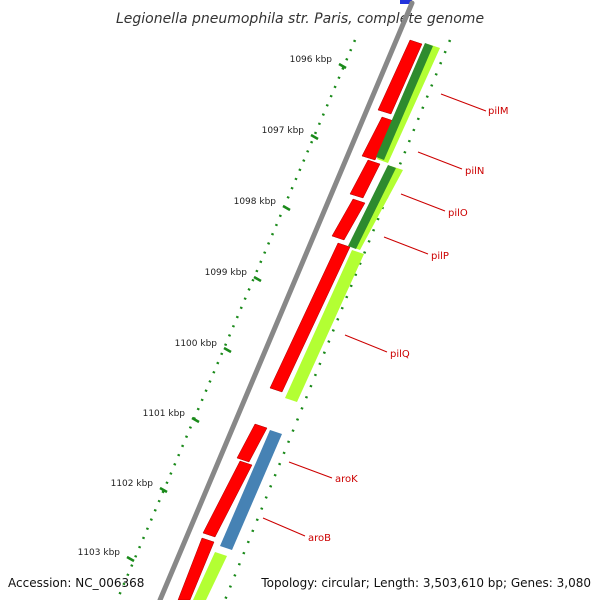  What do you see at coordinates (319, 538) in the screenshot?
I see `gene-label-aroB: aroB` at bounding box center [319, 538].